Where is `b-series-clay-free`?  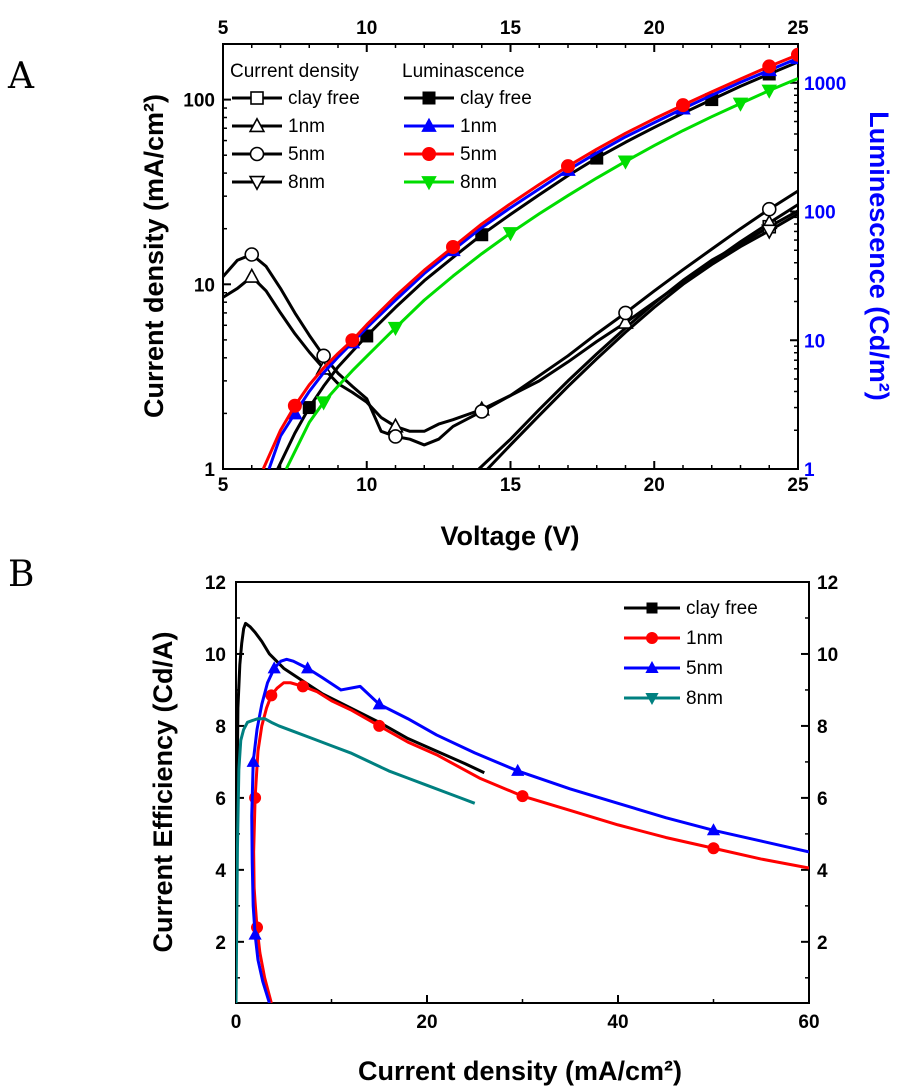
b-series-clay-free is located at coordinates (360, 763).